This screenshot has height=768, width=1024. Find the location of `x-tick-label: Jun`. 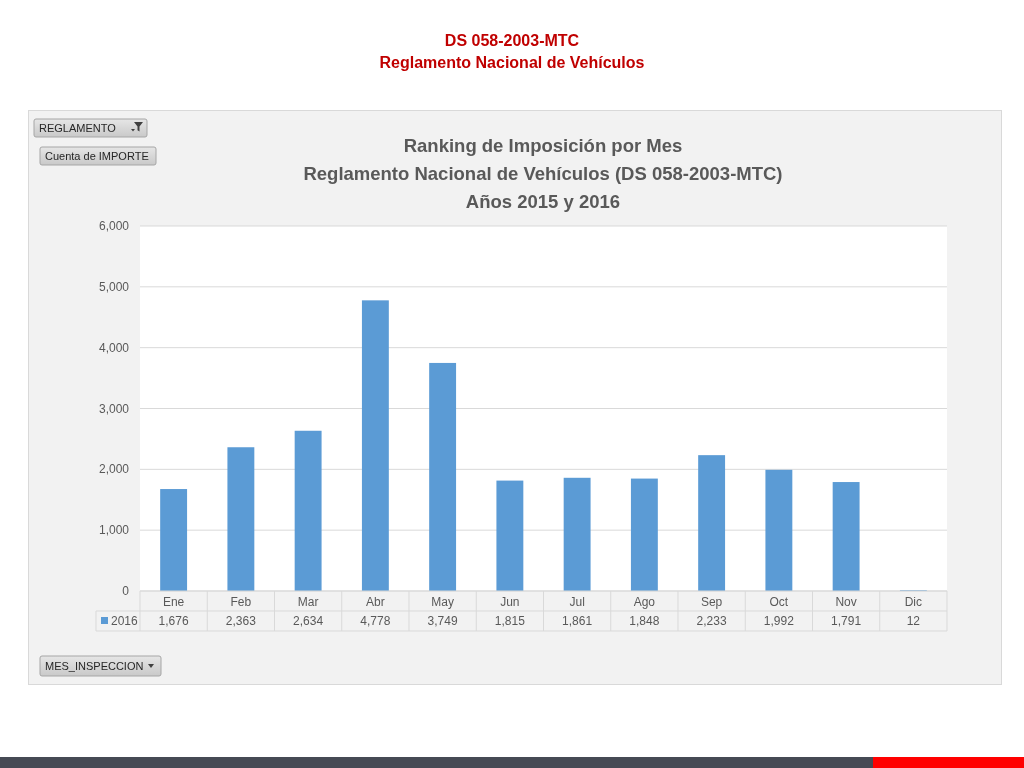

x-tick-label: Jun is located at coordinates (510, 602).